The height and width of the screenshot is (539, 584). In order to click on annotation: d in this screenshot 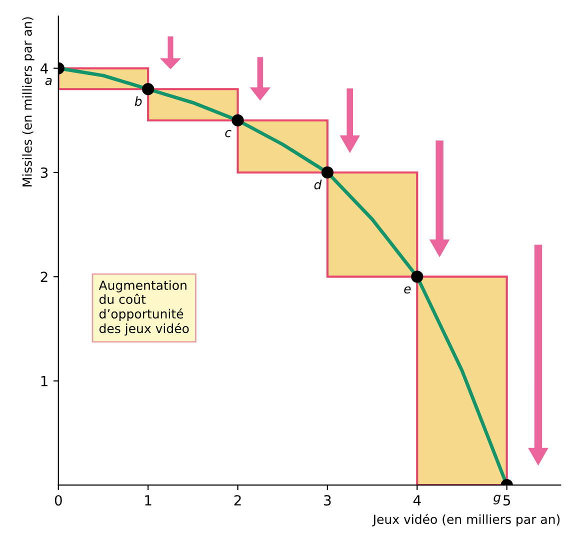, I will do `click(318, 185)`.